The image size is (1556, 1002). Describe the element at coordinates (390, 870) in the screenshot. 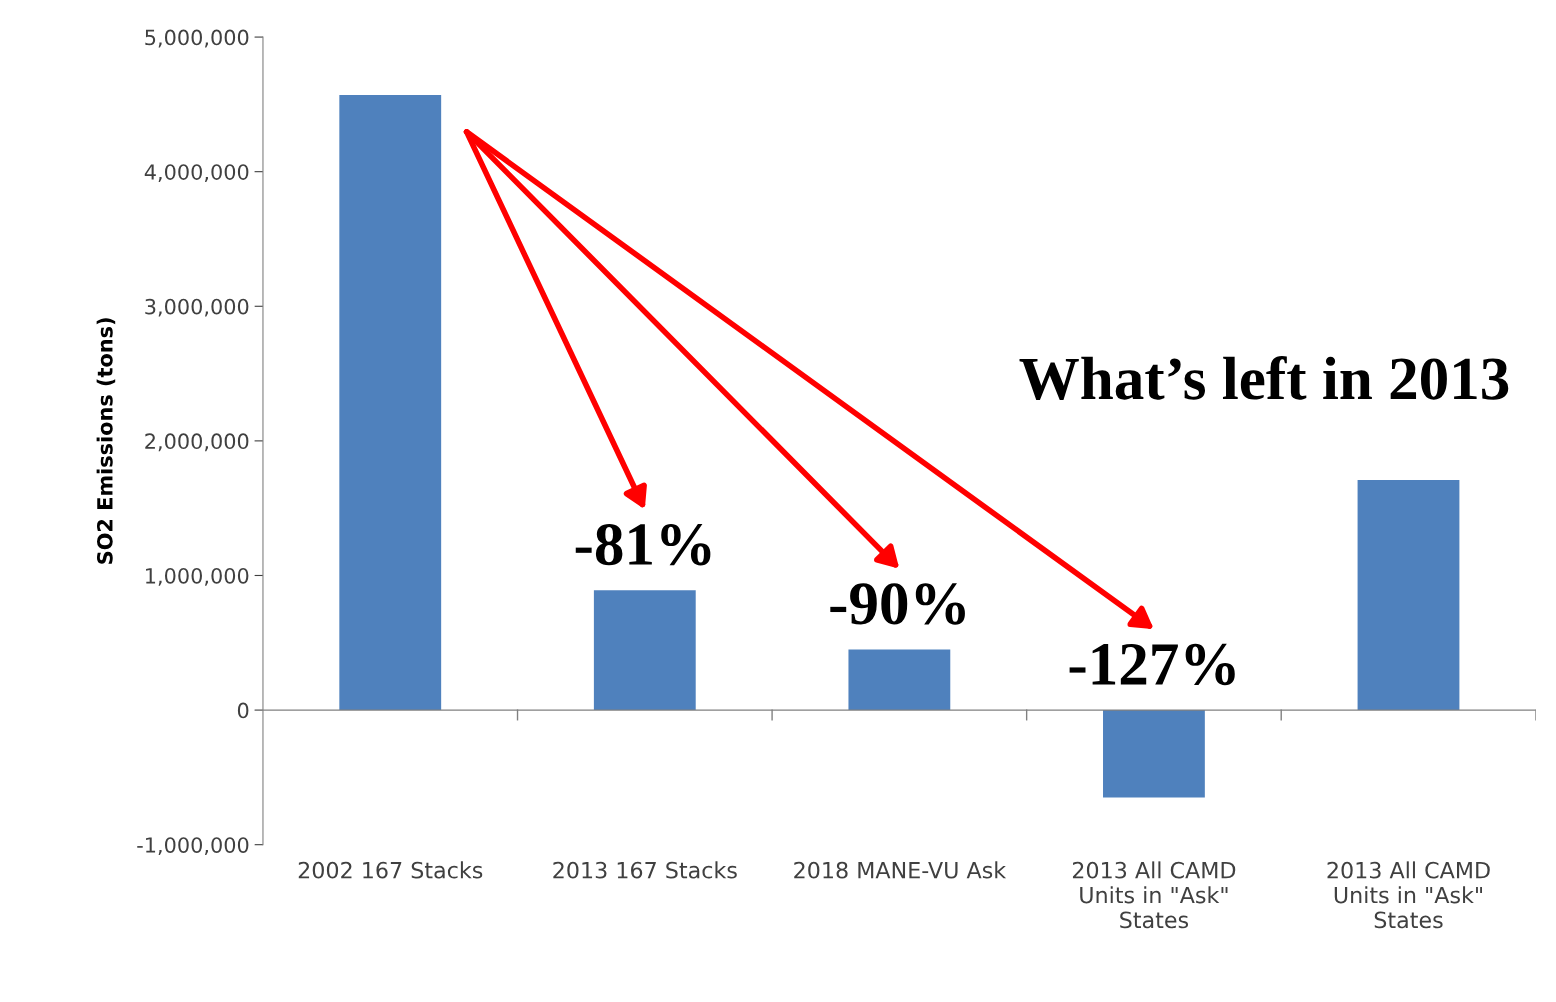

I see `x-tick-label: 2002 167 Stacks` at that location.